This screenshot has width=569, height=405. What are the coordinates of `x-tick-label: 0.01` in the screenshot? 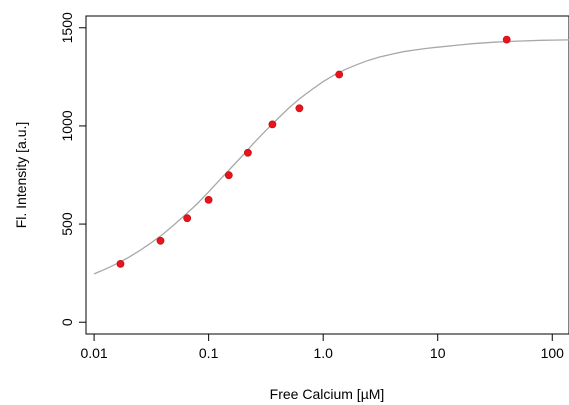 It's located at (93, 353).